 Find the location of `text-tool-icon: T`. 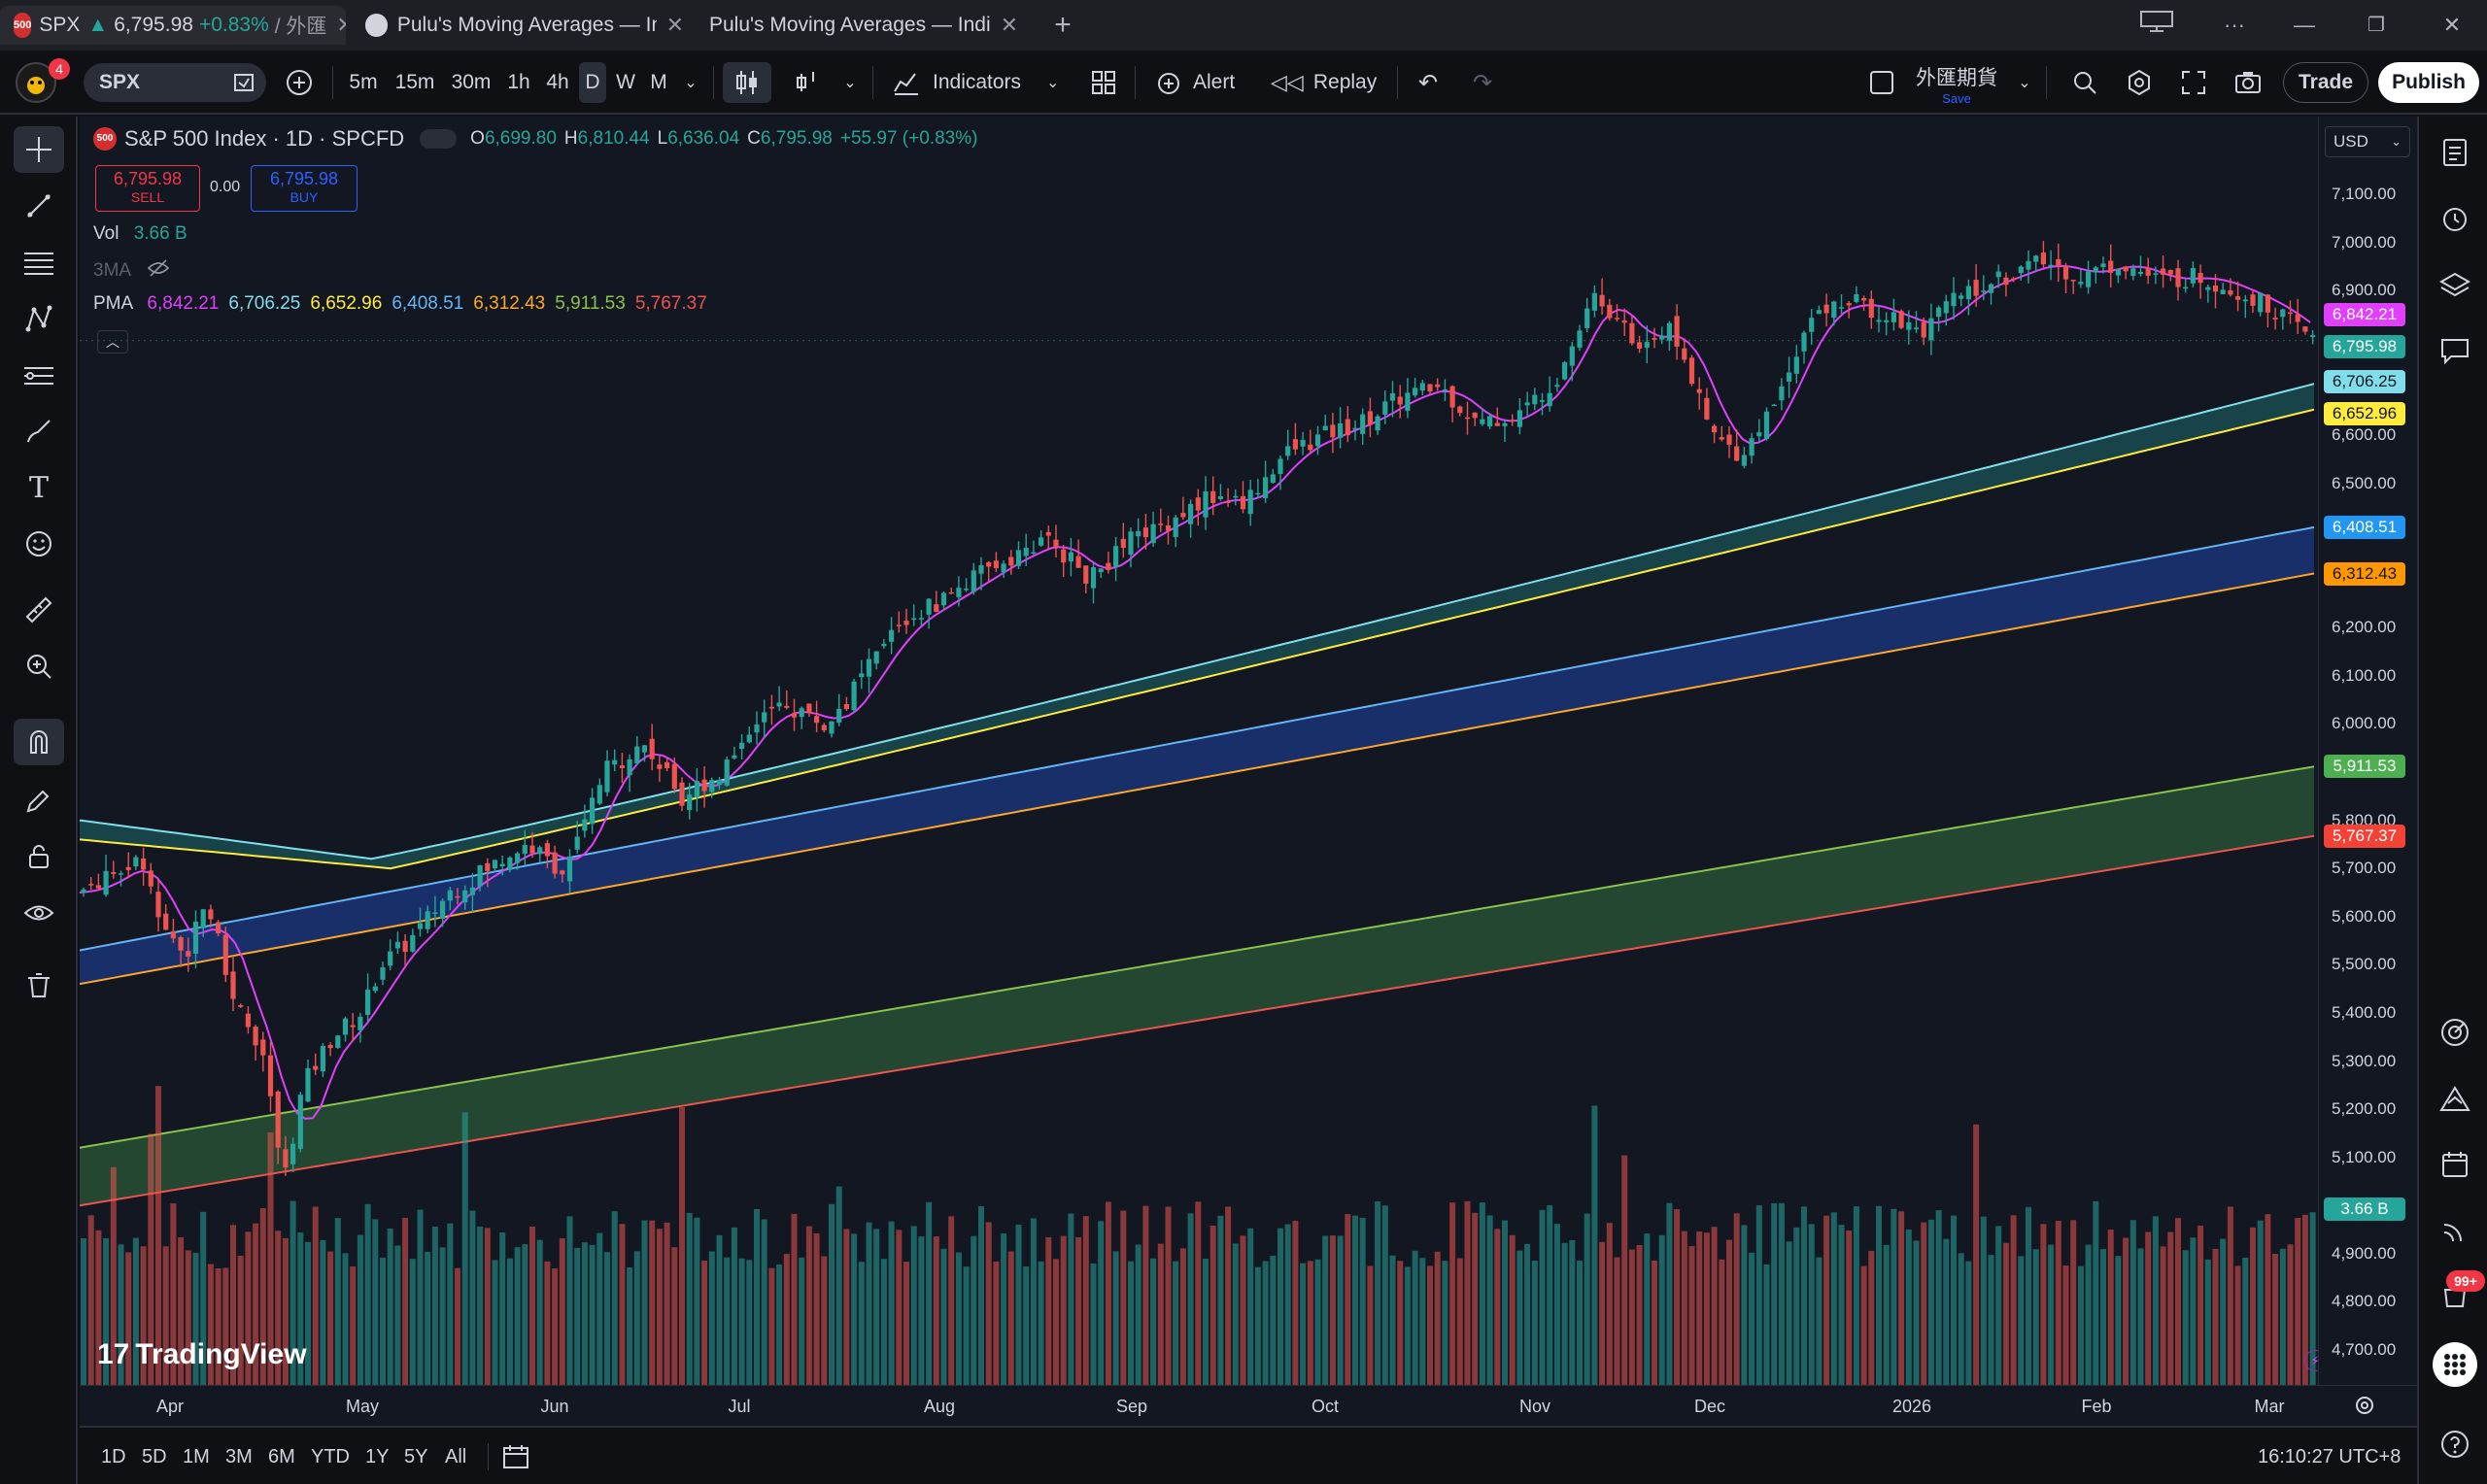

text-tool-icon: T is located at coordinates (38, 487).